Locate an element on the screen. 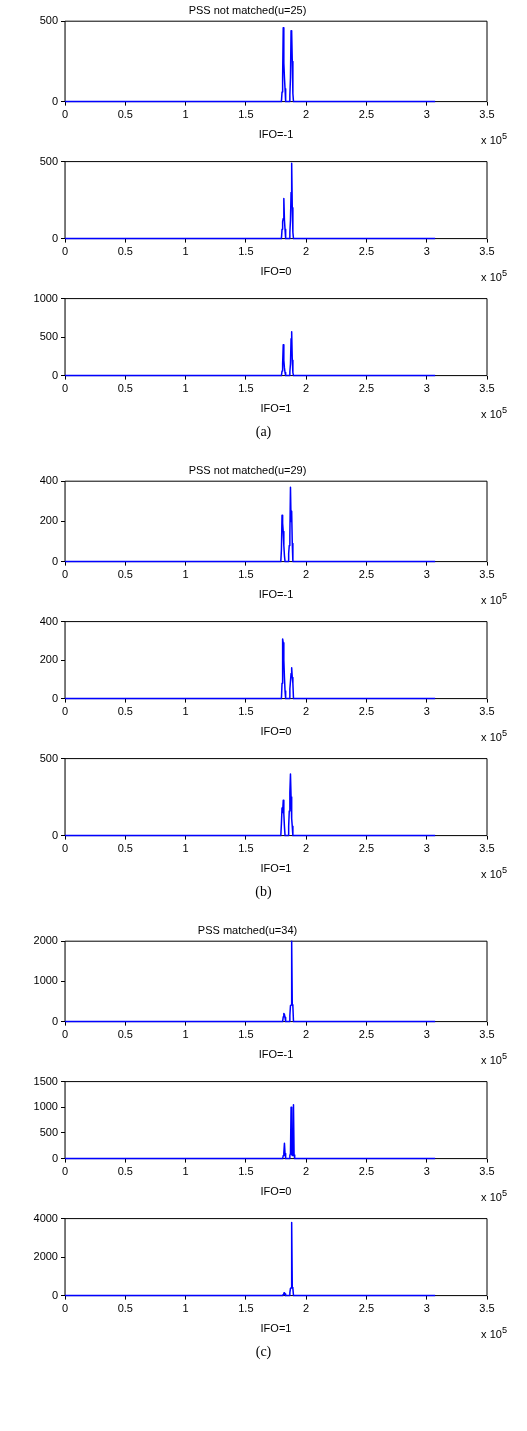 The image size is (527, 1431). chart-title: PSS matched(u=34) is located at coordinates (247, 929).